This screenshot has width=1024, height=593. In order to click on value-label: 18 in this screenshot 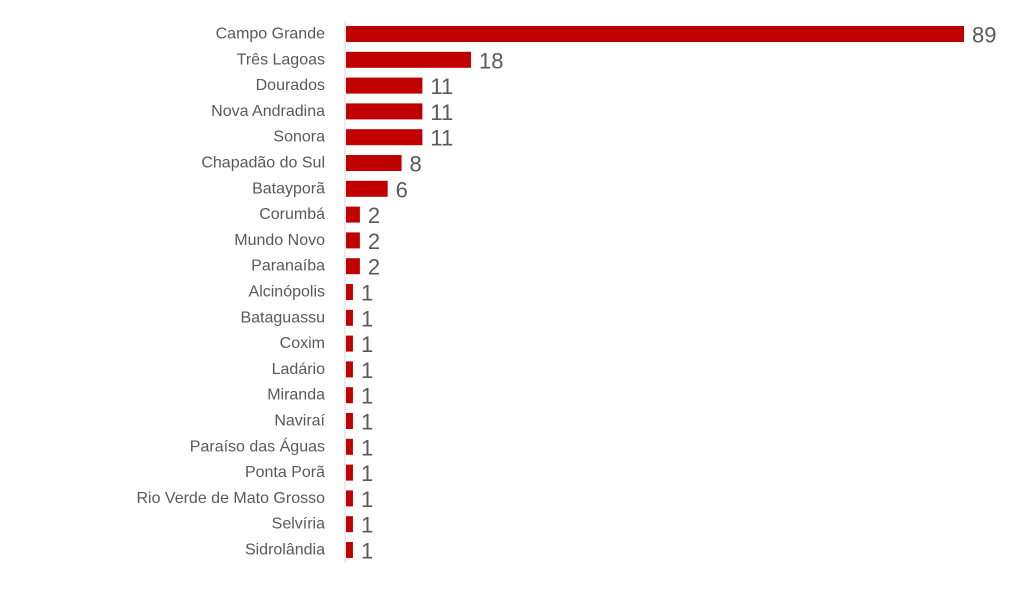, I will do `click(491, 60)`.